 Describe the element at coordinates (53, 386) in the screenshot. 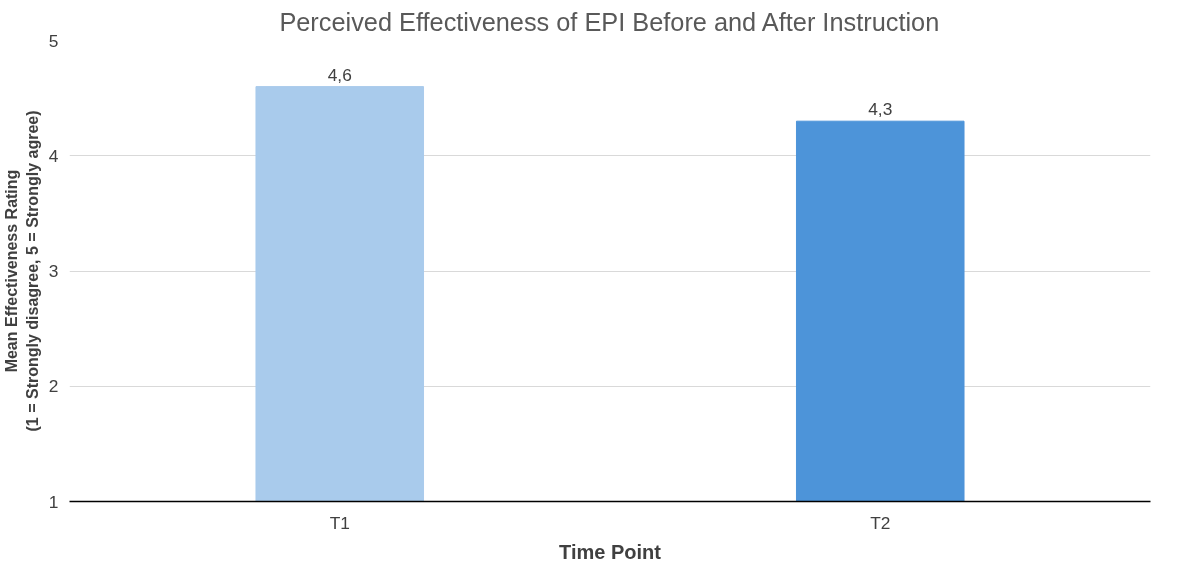

I see `y-tick-label: 2` at that location.